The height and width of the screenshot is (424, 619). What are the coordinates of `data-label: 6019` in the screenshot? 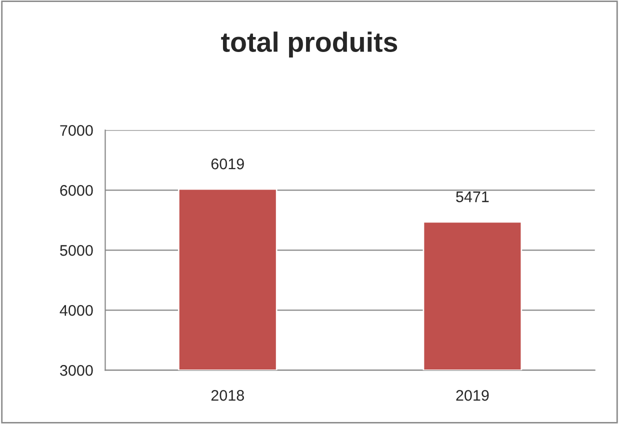 It's located at (227, 164).